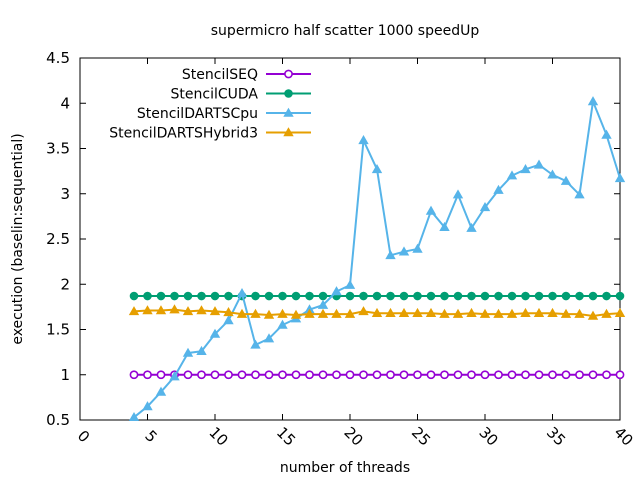 The width and height of the screenshot is (640, 480). Describe the element at coordinates (58, 58) in the screenshot. I see `y-tick-label: 4.5` at that location.